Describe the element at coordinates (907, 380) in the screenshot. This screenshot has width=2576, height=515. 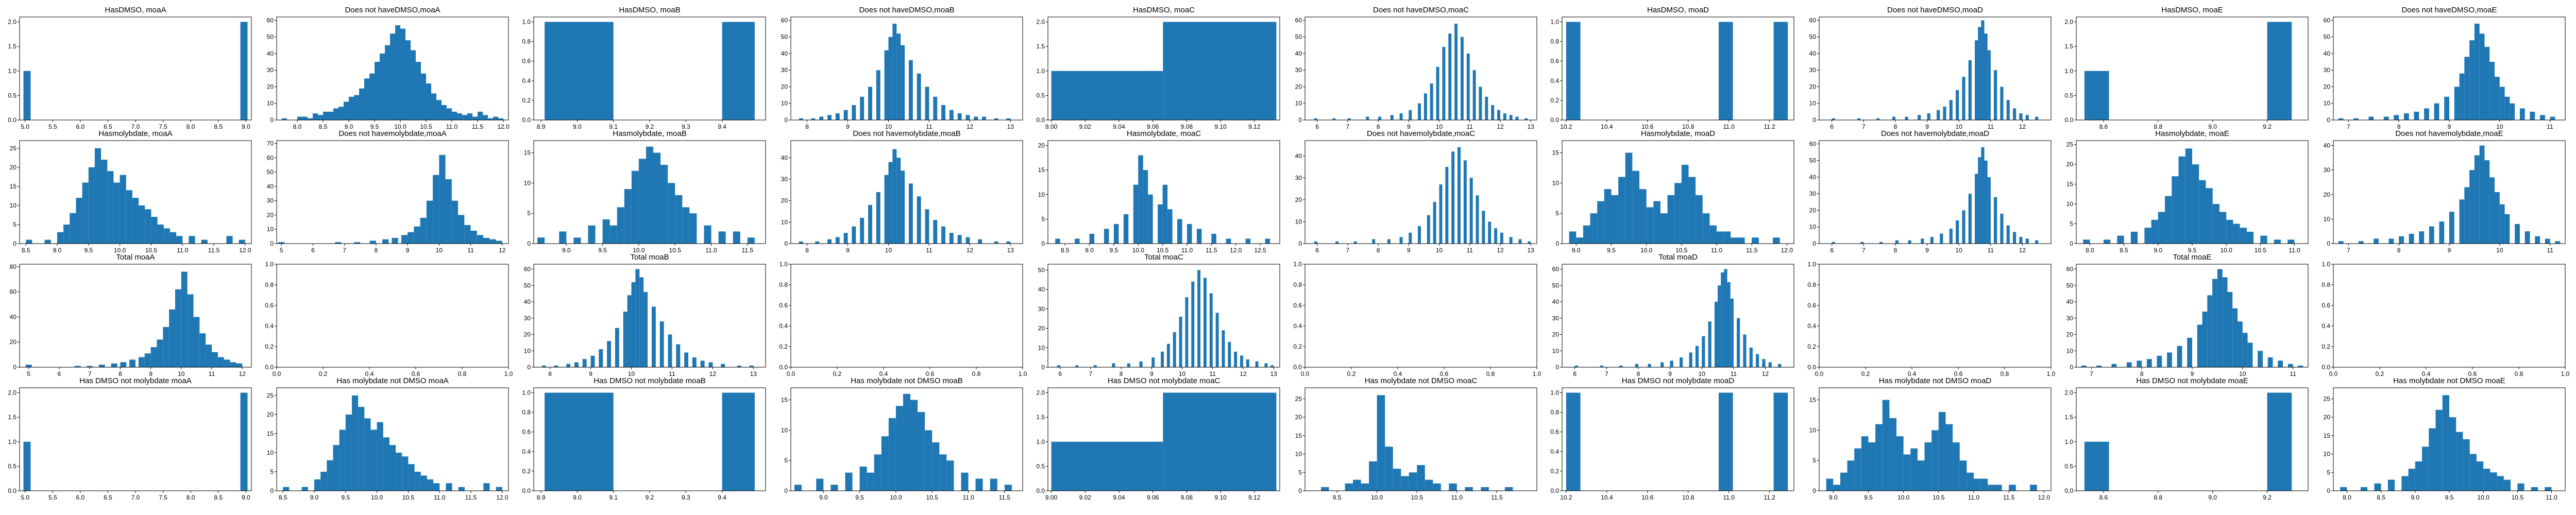
I see `panel-title: Has molybdate not DMSO moaB` at that location.